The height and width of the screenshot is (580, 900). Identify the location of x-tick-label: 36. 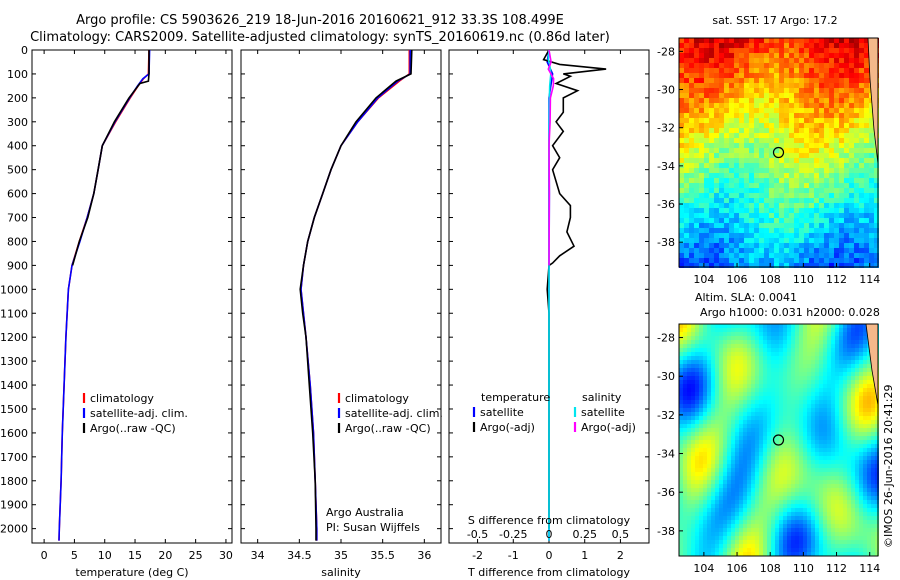
(424, 555).